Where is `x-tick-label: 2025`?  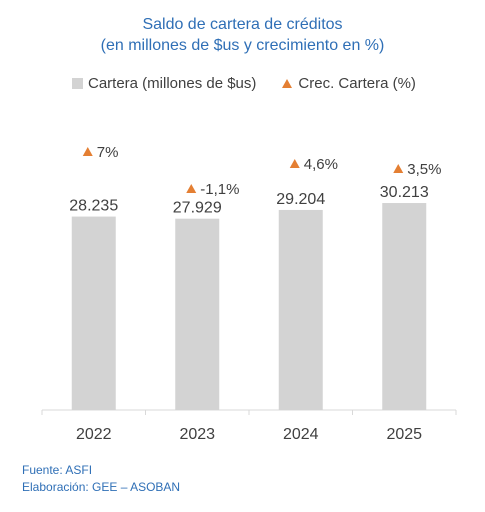 x-tick-label: 2025 is located at coordinates (404, 434).